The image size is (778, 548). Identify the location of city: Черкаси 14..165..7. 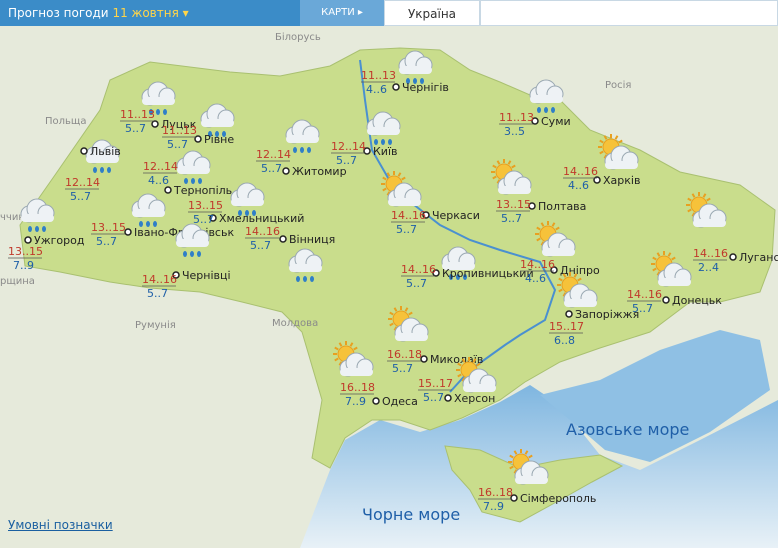
(430, 203).